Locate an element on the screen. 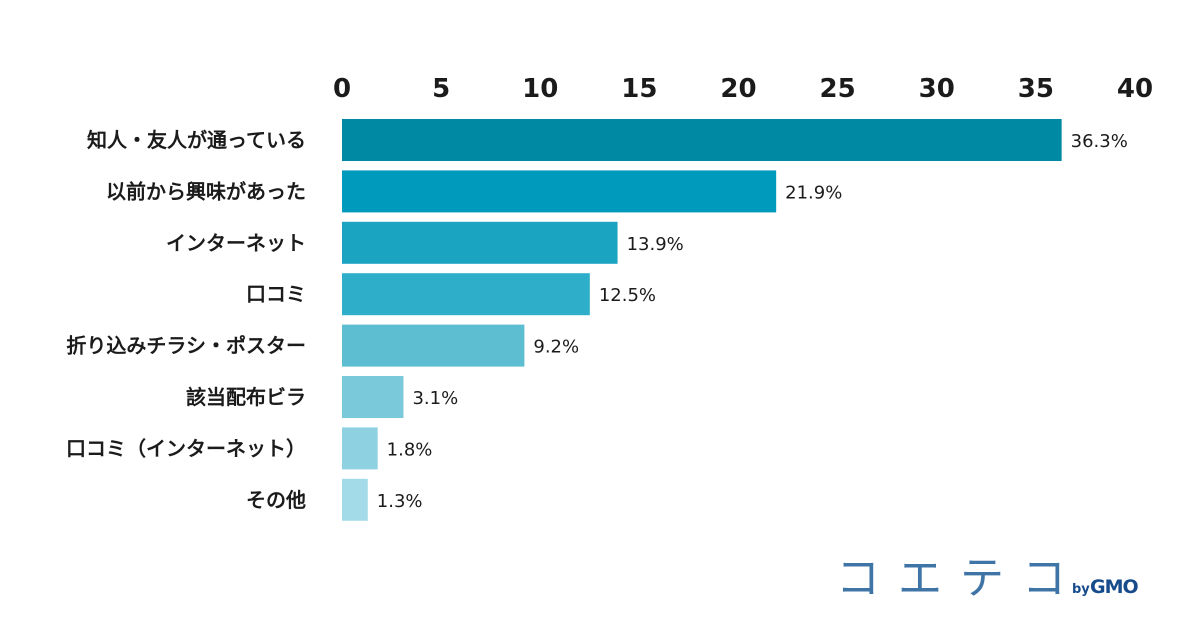 Image resolution: width=1200 pixels, height=630 pixels. value-label: 21.9% is located at coordinates (813, 192).